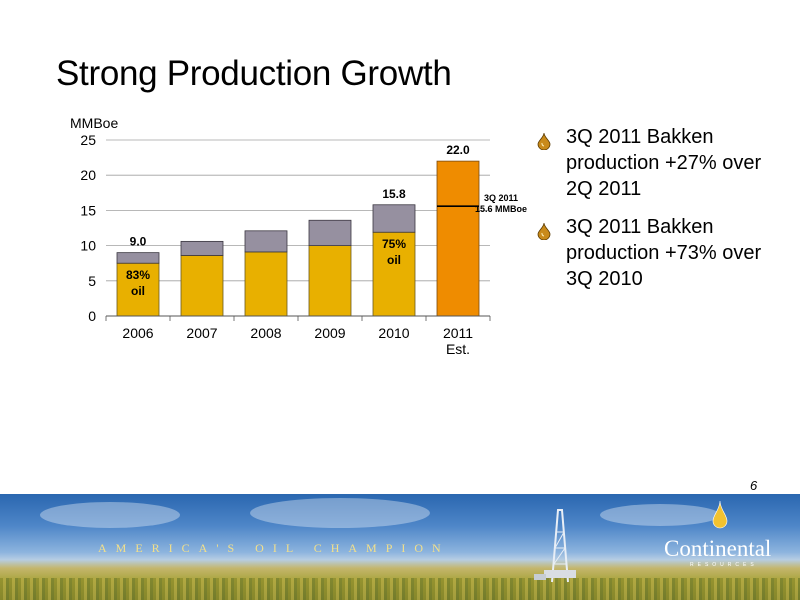  Describe the element at coordinates (458, 150) in the screenshot. I see `total-data-label: 22.0` at that location.